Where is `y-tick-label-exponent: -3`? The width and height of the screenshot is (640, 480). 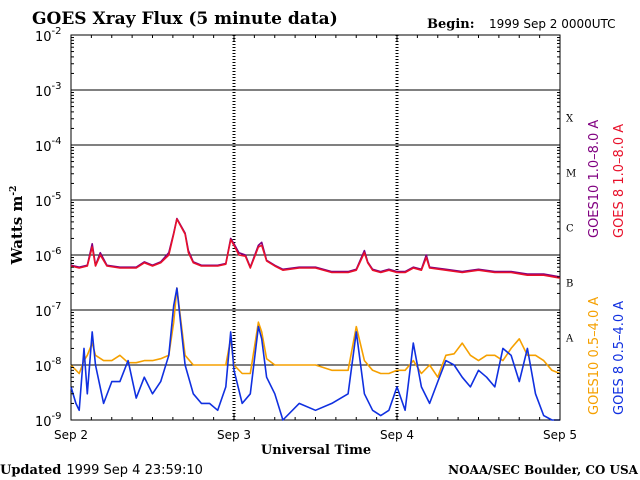
y-tick-label-exponent: -3 is located at coordinates (57, 86).